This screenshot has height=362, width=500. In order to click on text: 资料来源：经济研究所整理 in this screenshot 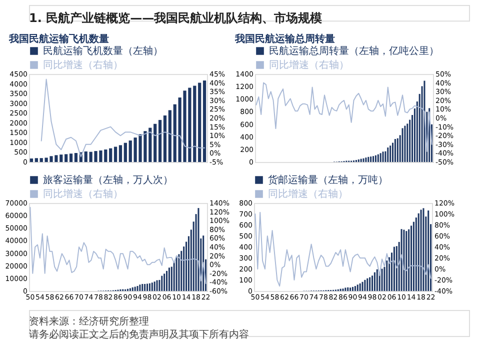, I will do `click(89, 322)`.